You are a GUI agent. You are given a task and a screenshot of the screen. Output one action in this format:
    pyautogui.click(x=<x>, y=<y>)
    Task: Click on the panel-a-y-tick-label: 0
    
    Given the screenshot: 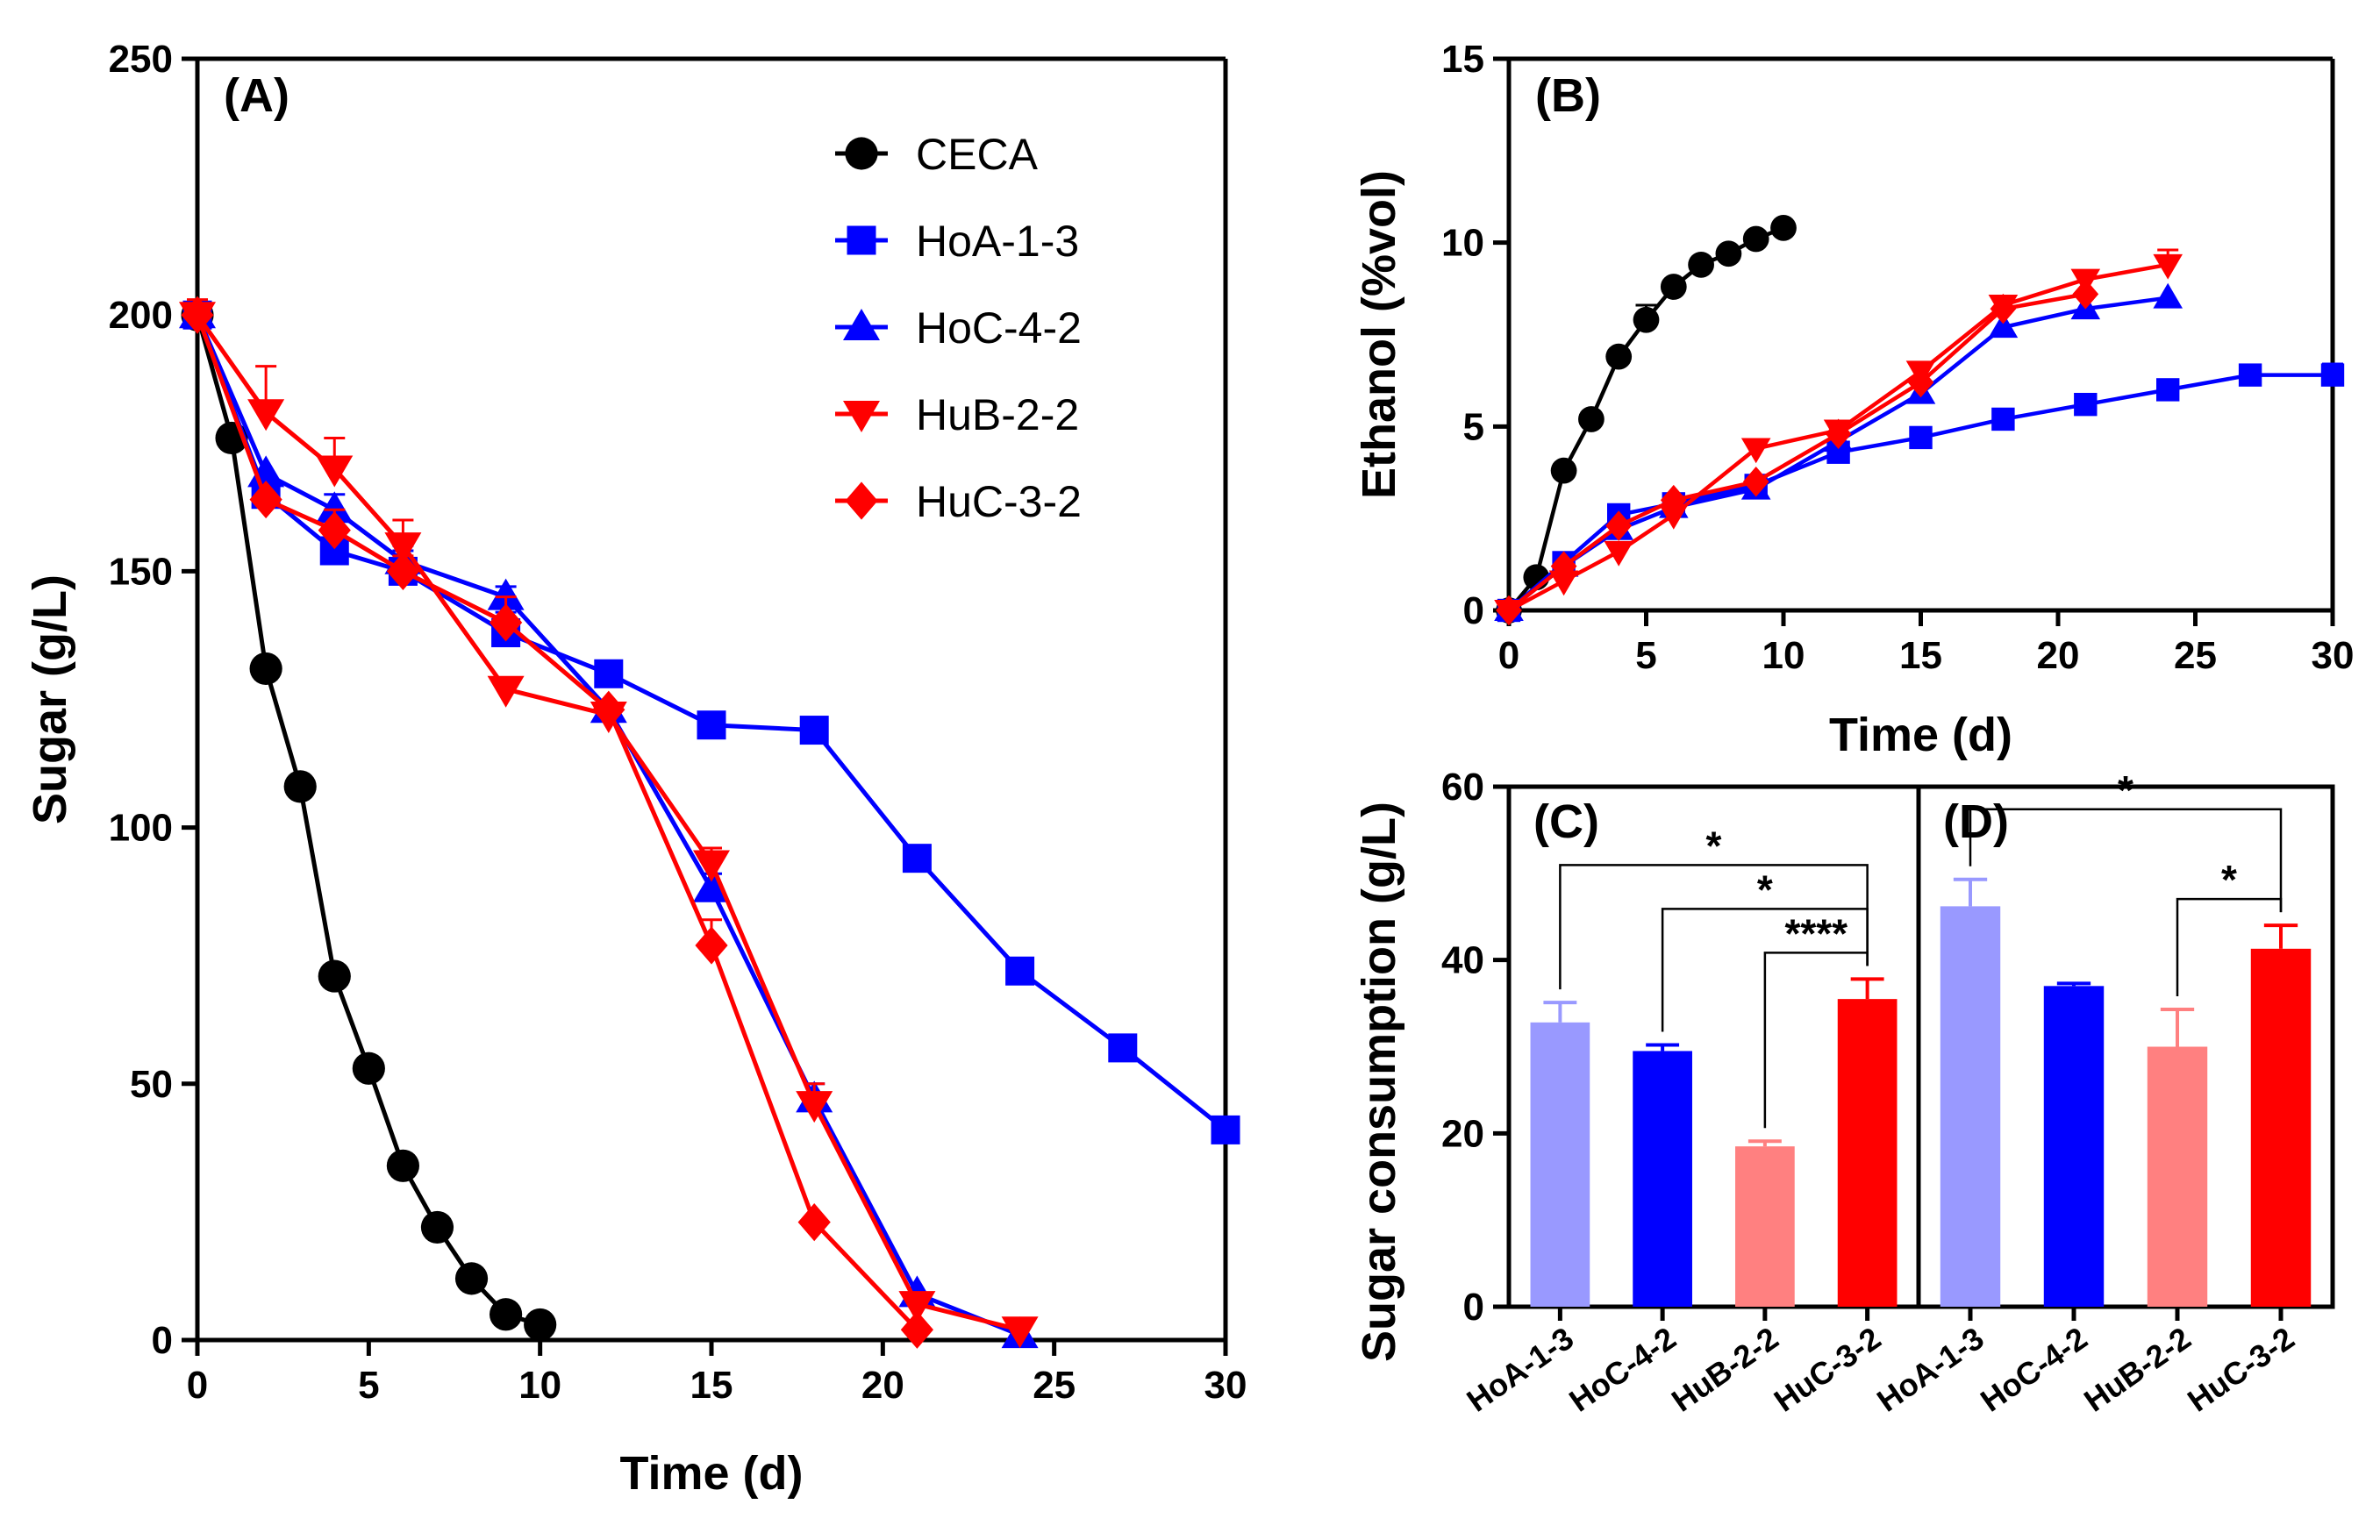 What is the action you would take?
    pyautogui.click(x=162, y=1340)
    